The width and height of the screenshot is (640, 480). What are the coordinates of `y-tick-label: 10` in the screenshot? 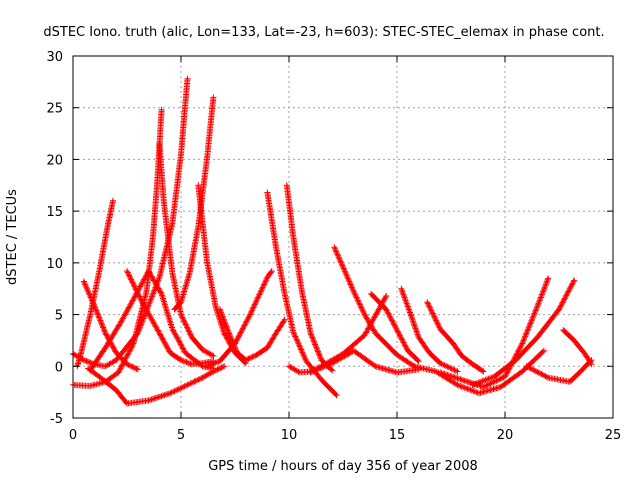 It's located at (54, 264).